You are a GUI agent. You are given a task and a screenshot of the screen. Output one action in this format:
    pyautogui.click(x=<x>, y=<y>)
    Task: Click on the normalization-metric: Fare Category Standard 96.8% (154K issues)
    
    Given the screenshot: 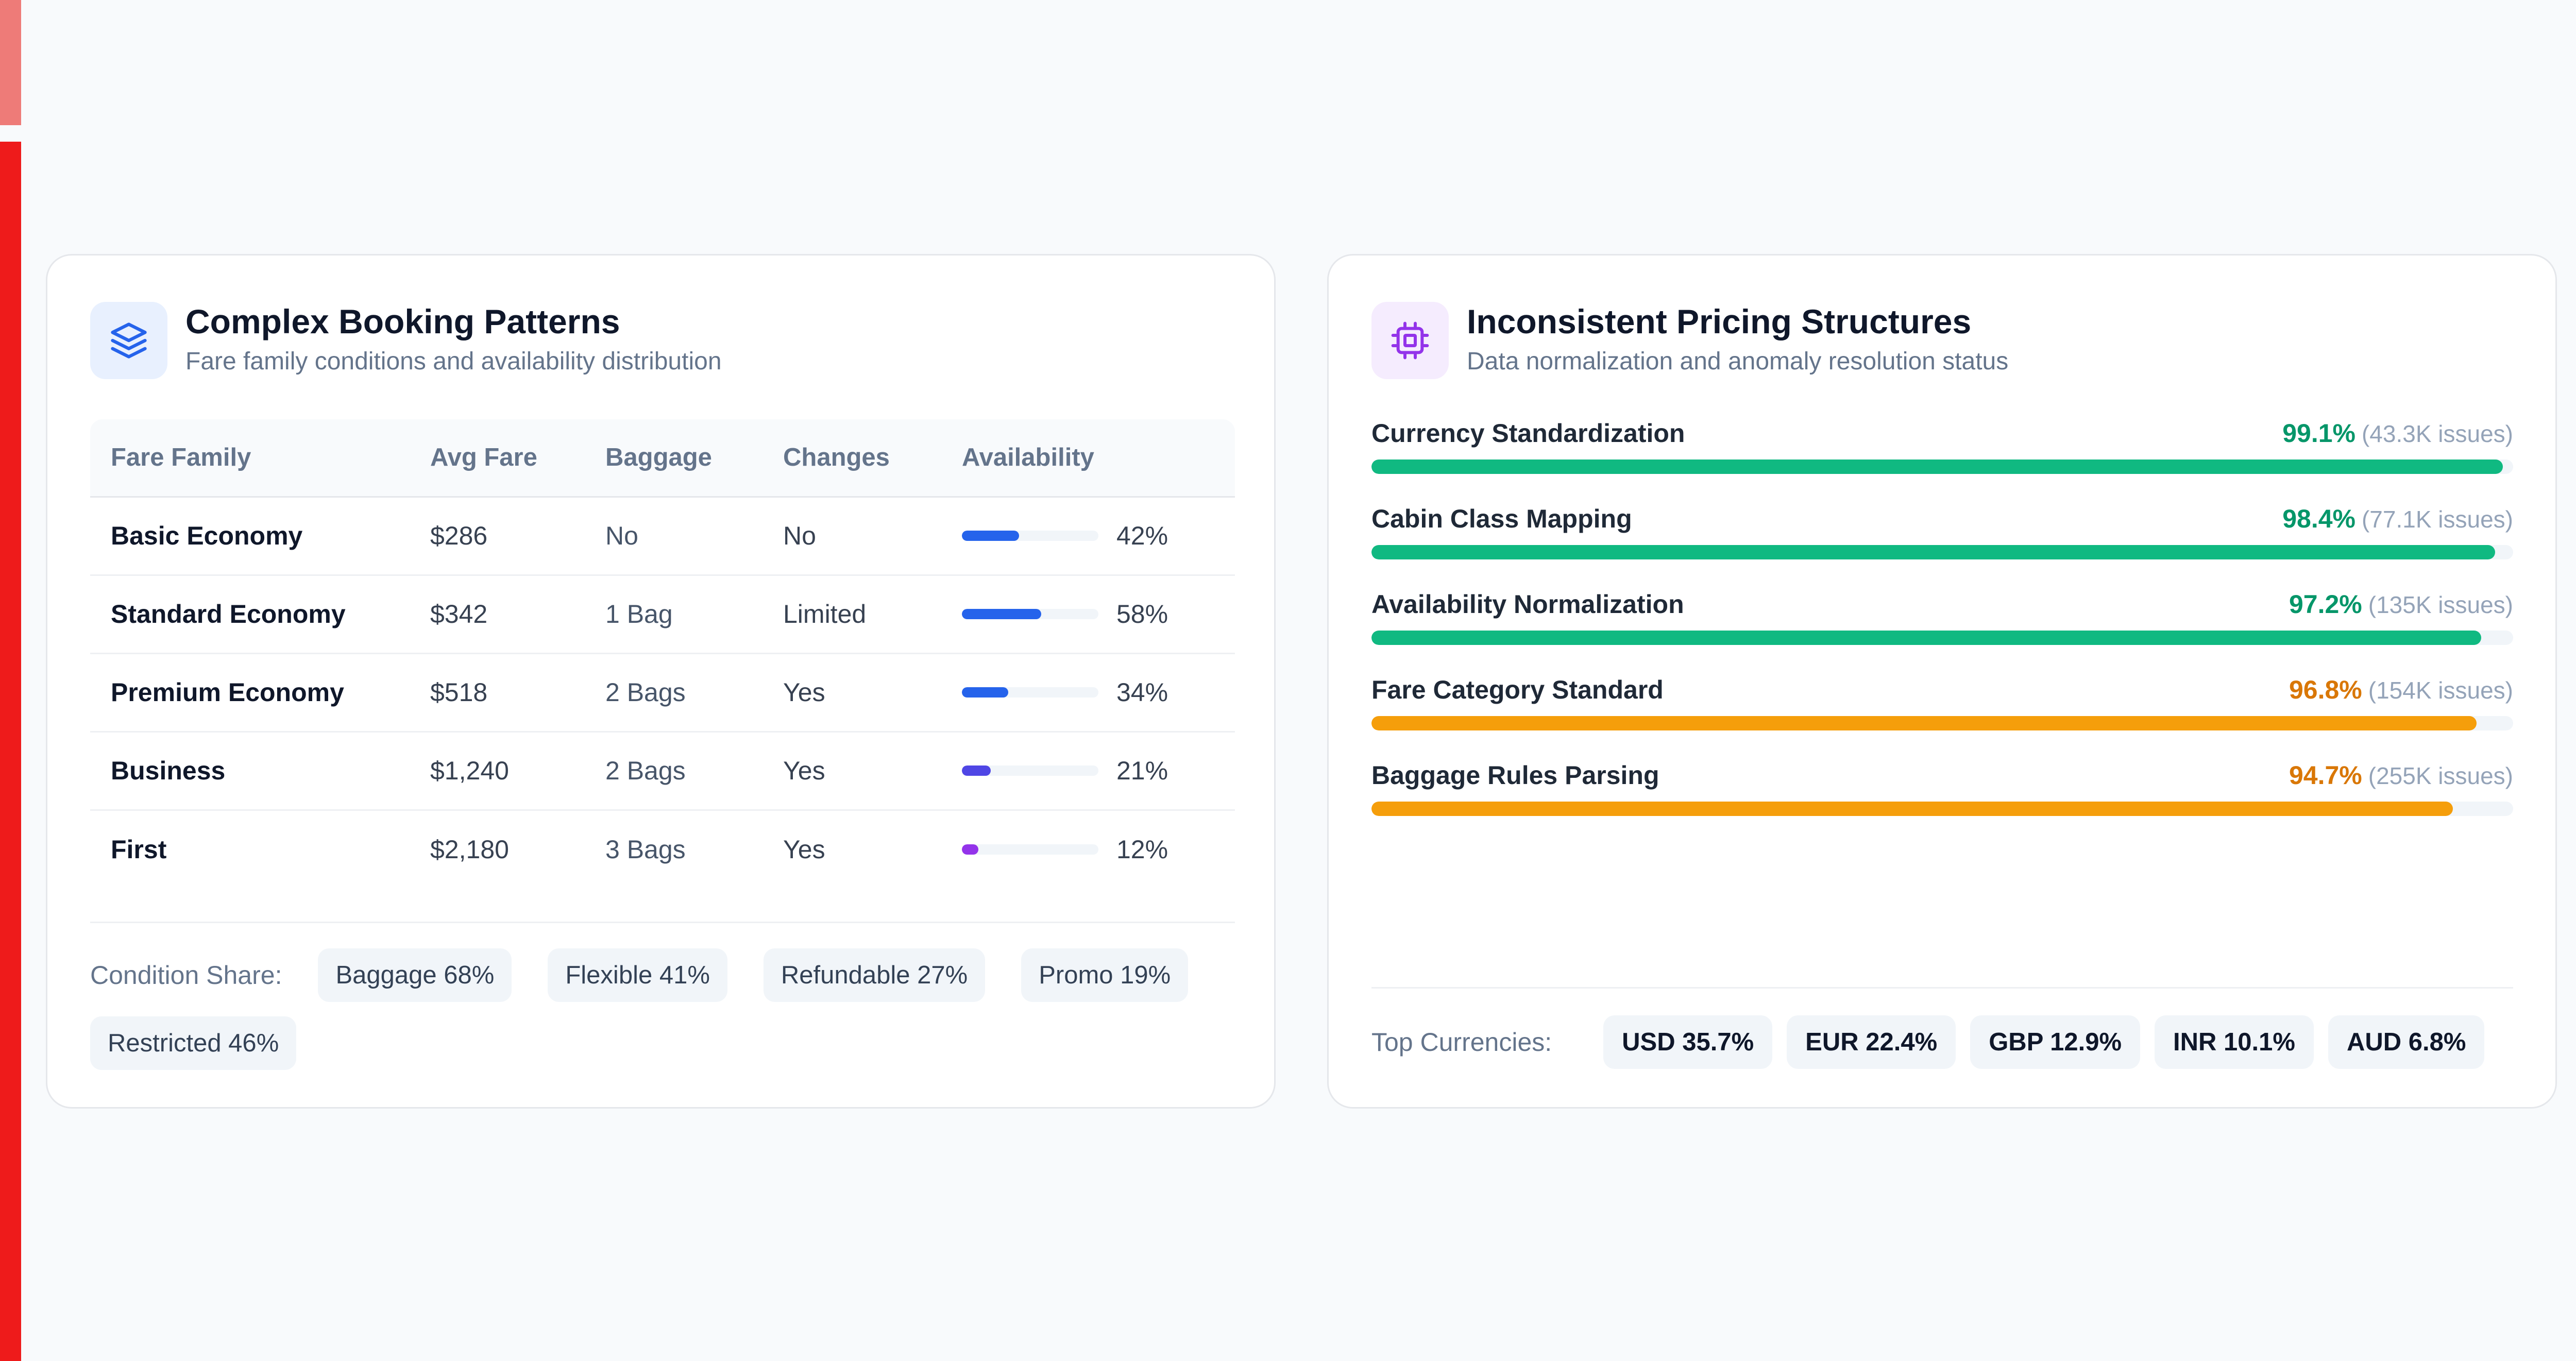 What is the action you would take?
    pyautogui.click(x=1942, y=702)
    